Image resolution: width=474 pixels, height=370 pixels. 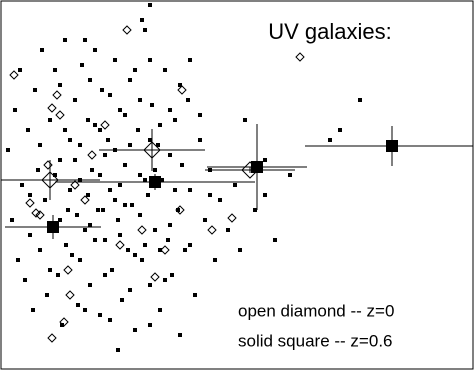 What do you see at coordinates (53, 227) in the screenshot?
I see `square-marker` at bounding box center [53, 227].